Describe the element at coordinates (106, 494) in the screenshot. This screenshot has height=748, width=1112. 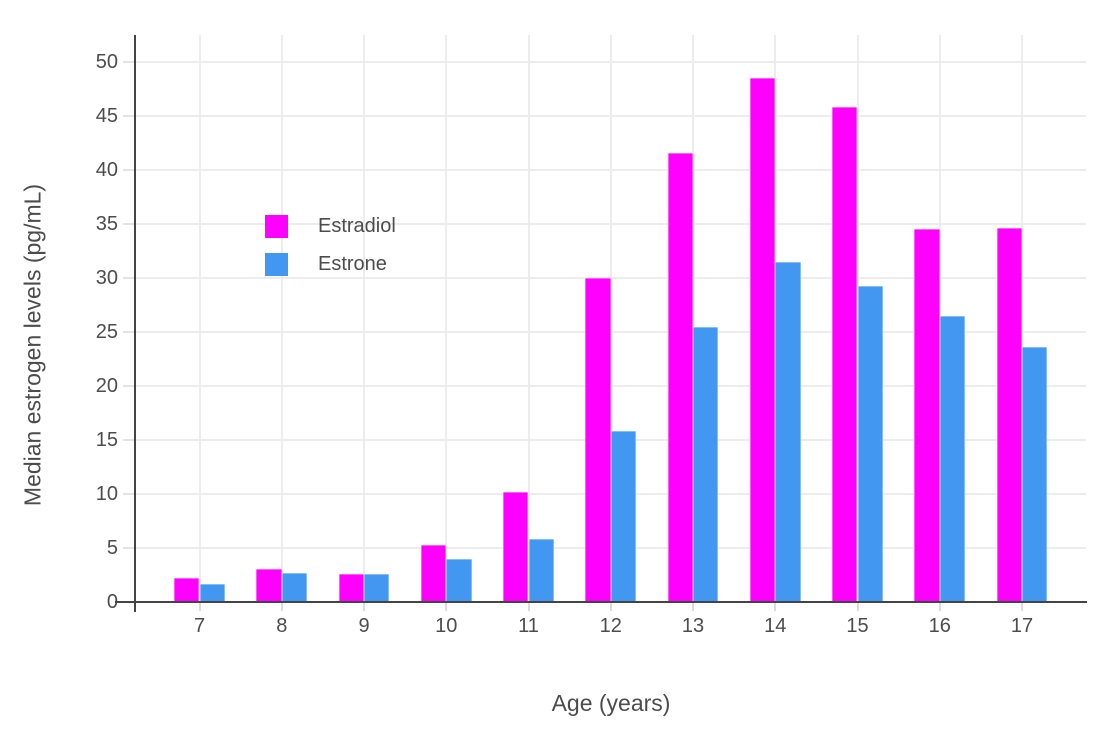
I see `y-tick-label: 10` at that location.